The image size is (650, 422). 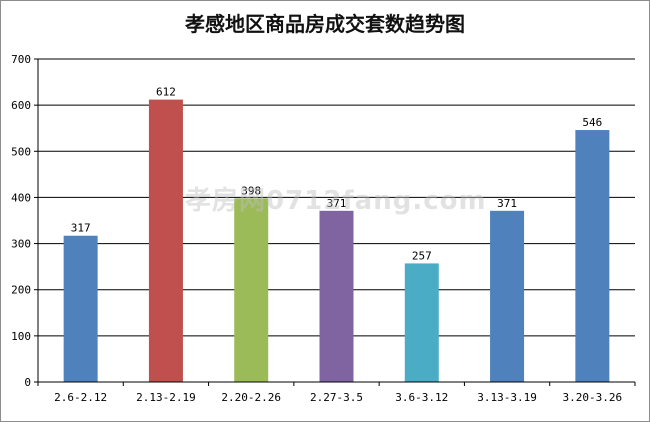 I want to click on x-tick-label: 2.13-2.19, so click(x=166, y=397).